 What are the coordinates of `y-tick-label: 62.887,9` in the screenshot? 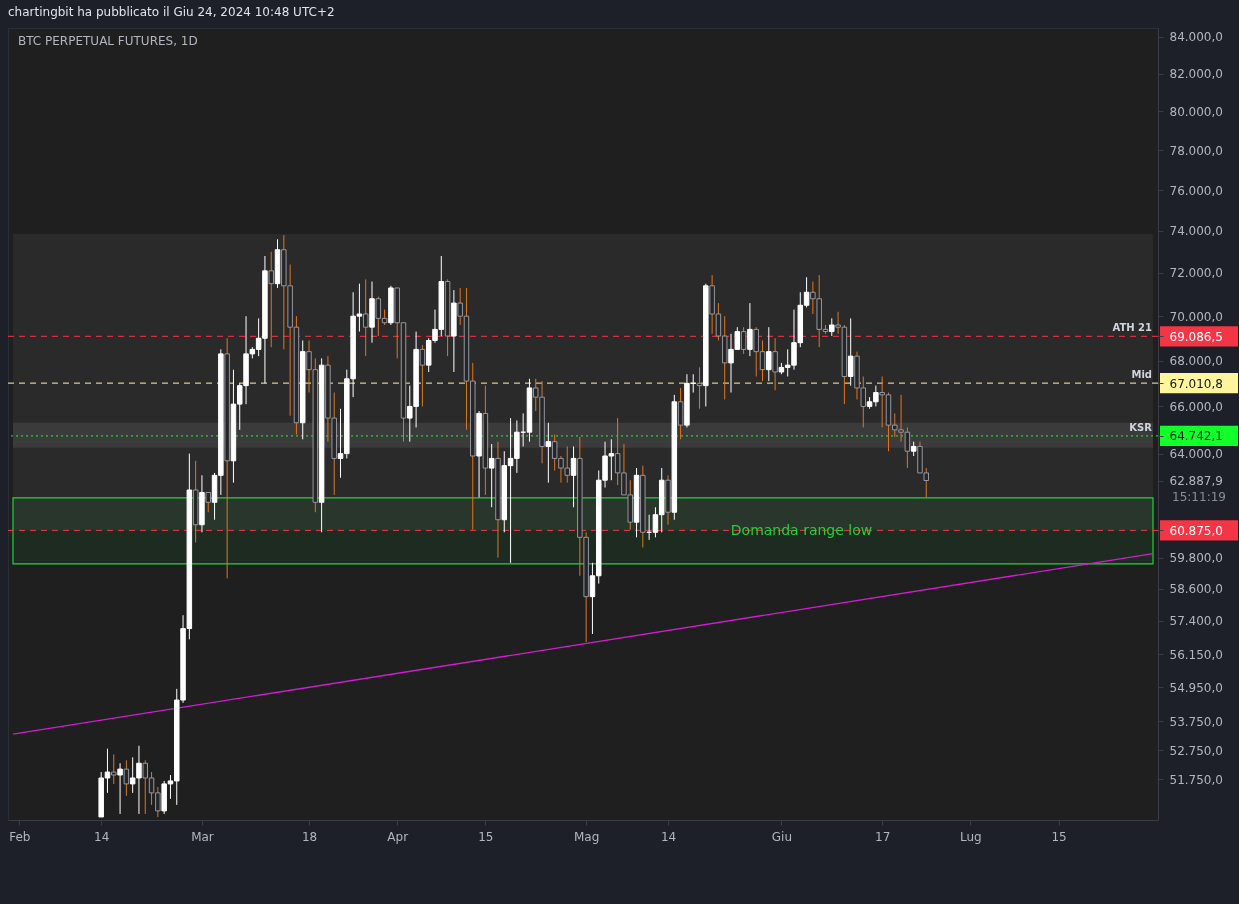 It's located at (1196, 481).